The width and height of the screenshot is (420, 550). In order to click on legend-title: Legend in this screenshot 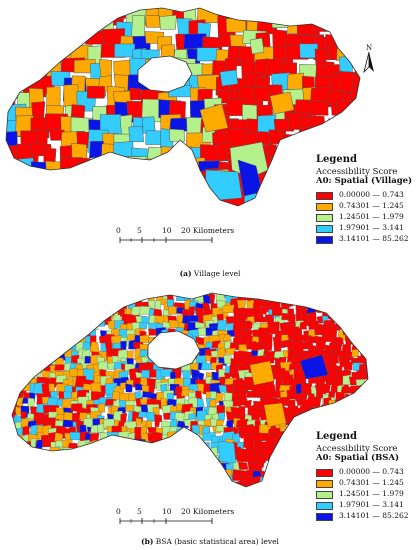, I will do `click(337, 159)`.